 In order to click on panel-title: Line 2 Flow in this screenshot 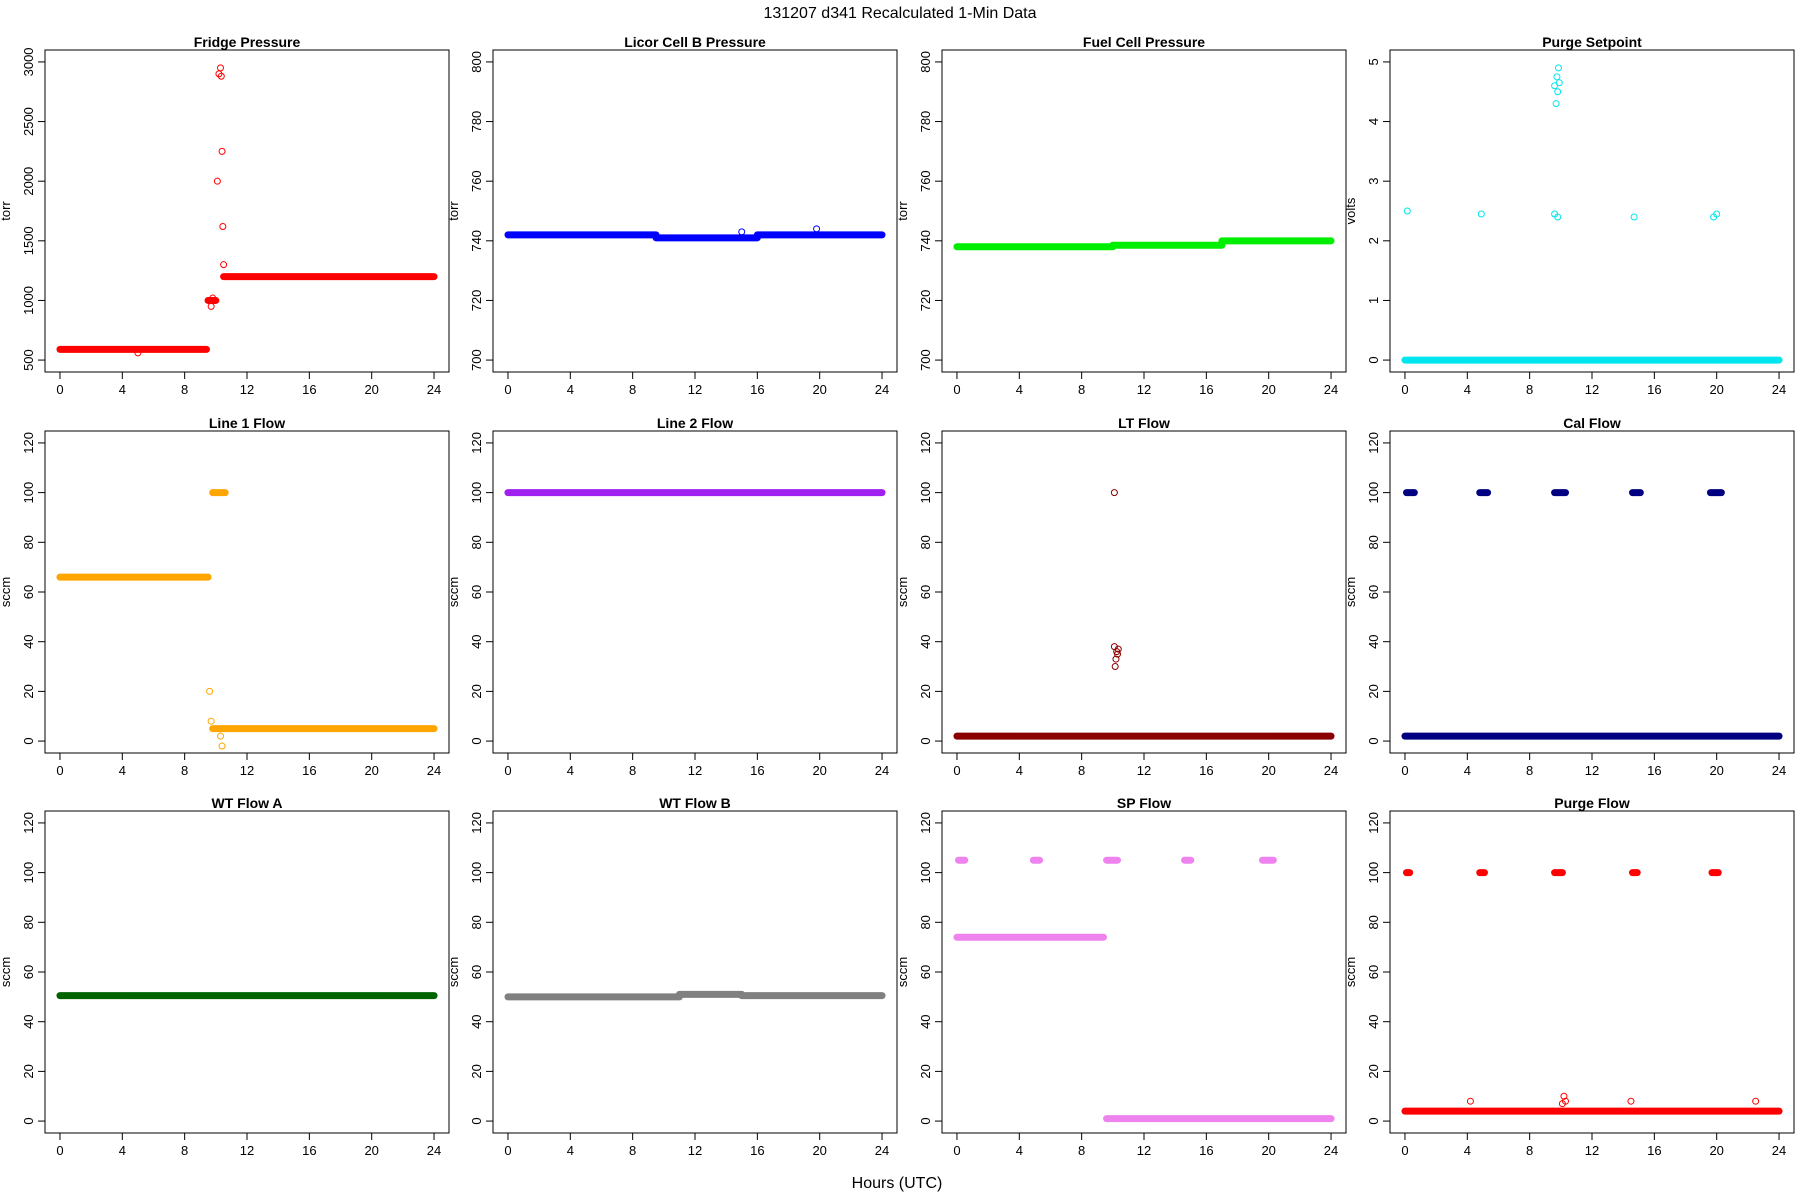, I will do `click(695, 423)`.